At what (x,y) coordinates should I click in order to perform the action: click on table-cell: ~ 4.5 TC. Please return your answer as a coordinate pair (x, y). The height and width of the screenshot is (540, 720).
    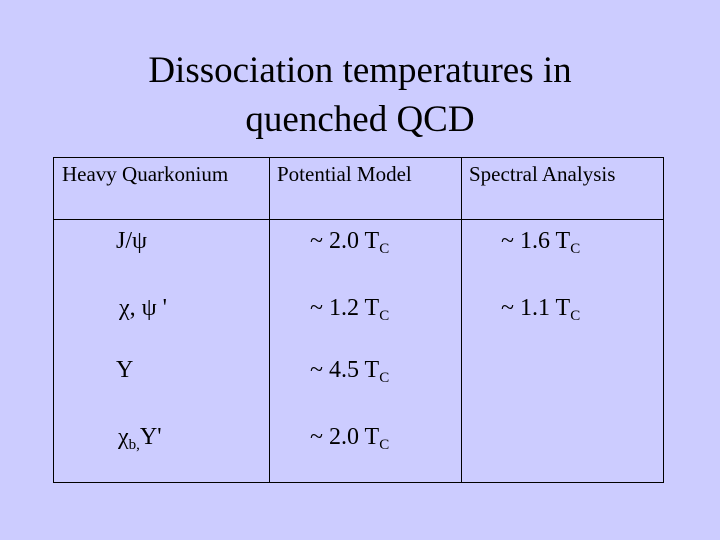
    Looking at the image, I should click on (349, 372).